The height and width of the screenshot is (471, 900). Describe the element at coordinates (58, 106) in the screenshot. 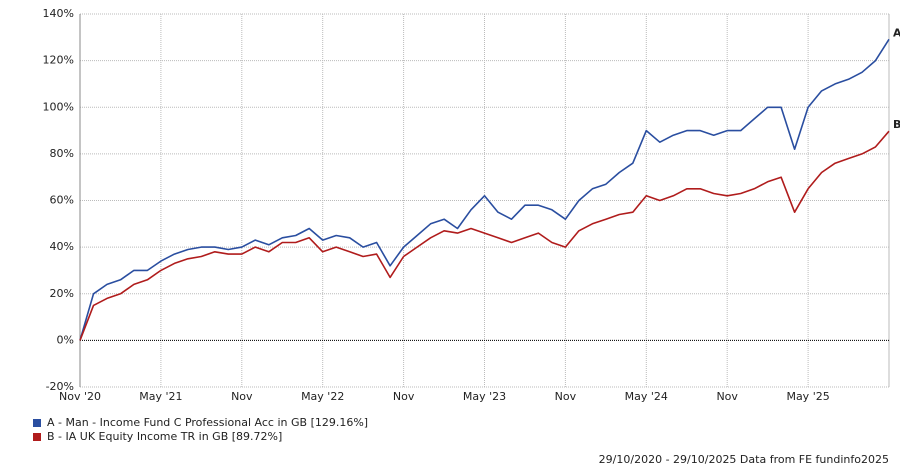

I see `y-tick-label: 100%` at that location.